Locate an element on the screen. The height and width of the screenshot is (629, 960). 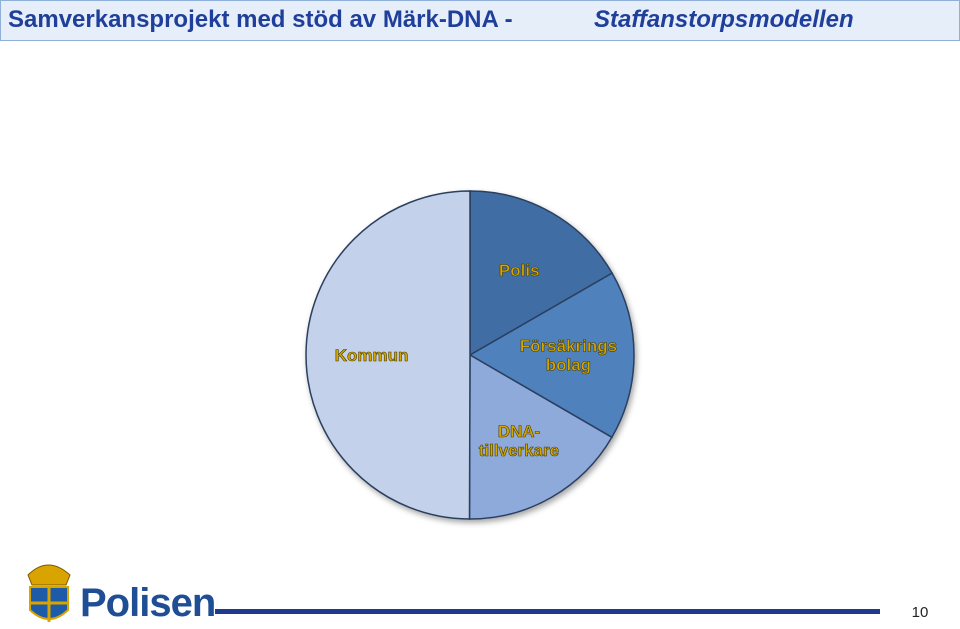
chart-title: Samverkansprojekt med stöd av Märk-DNA - is located at coordinates (260, 19).